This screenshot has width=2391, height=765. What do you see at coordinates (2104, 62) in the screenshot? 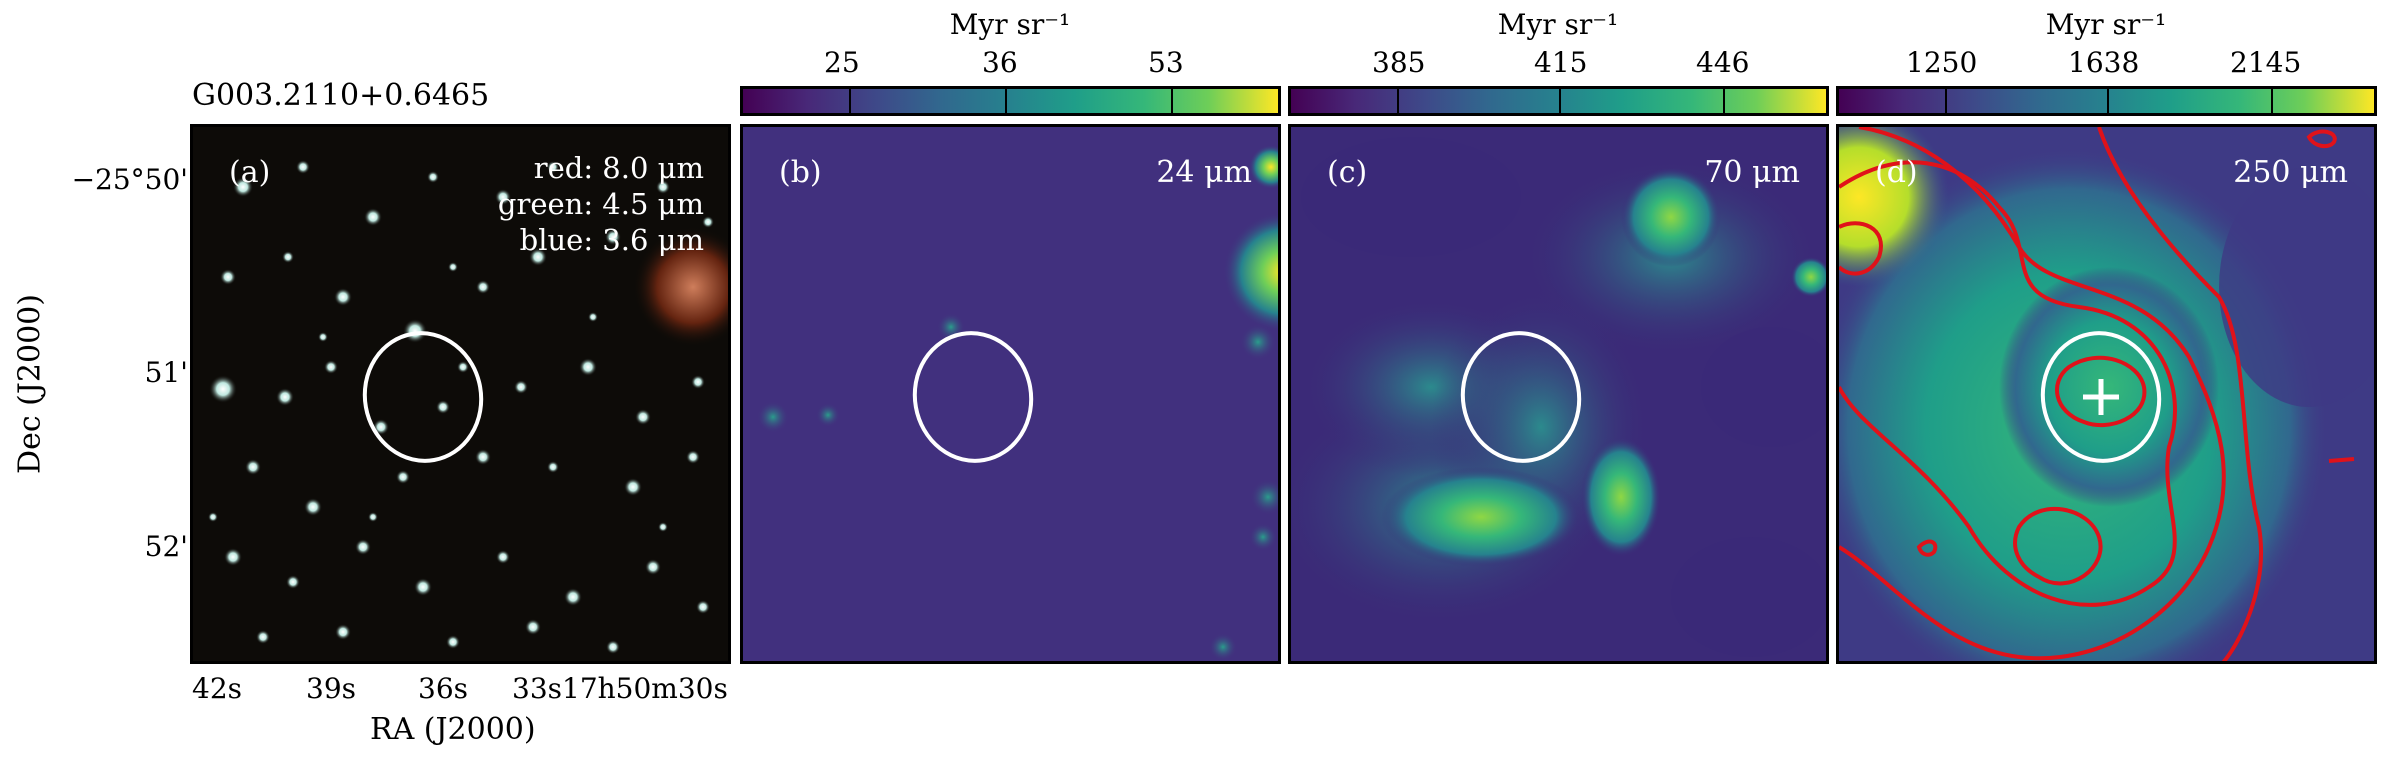
I see `colorbar-tick: 1638` at bounding box center [2104, 62].